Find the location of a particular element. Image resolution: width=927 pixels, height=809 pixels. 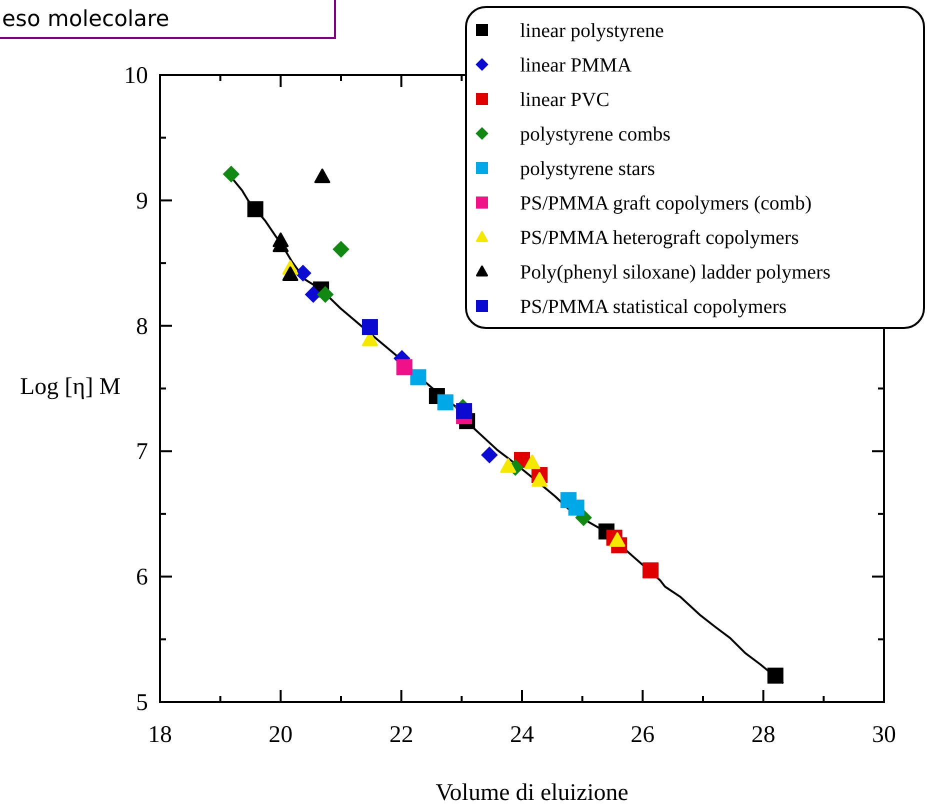

x-tick-label: 28 is located at coordinates (763, 735).